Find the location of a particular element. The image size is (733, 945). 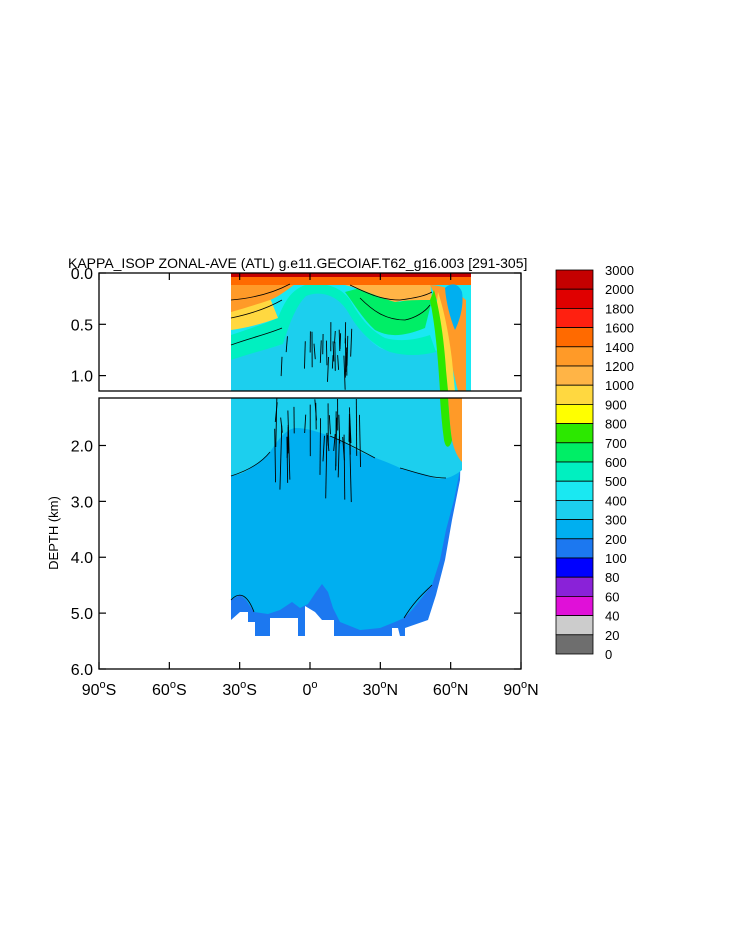

colorbar-label: 0 is located at coordinates (608, 654).